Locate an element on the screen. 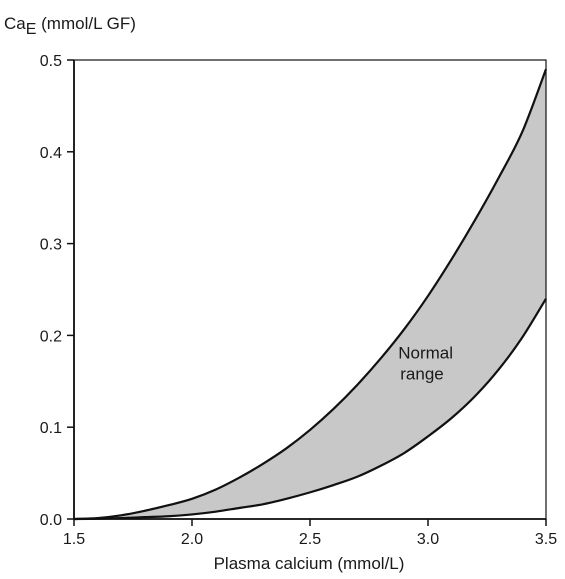 The image size is (565, 579). y-tick-label-0: 0.0 is located at coordinates (51, 520).